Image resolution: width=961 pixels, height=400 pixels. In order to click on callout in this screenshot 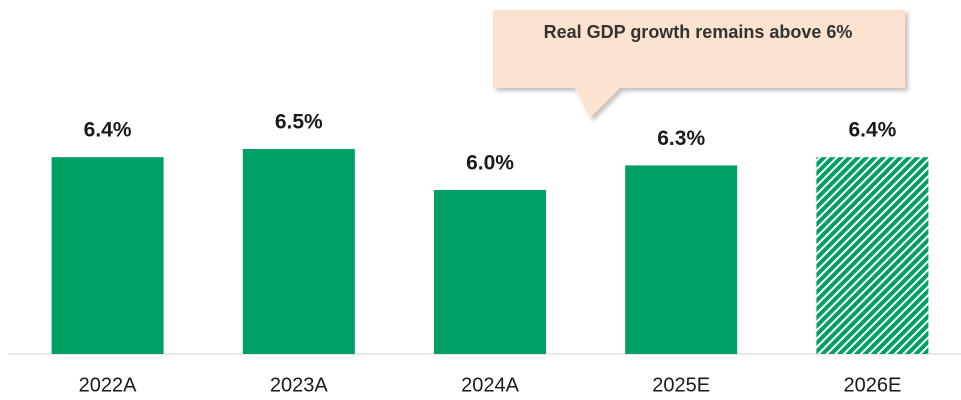, I will do `click(699, 64)`.